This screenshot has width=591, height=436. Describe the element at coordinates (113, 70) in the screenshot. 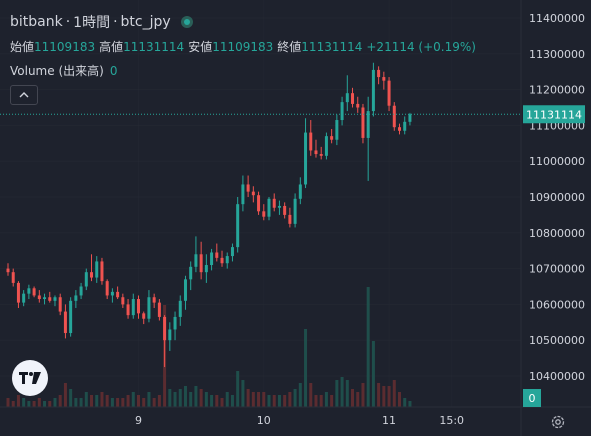

I see `volume-value: 0` at that location.